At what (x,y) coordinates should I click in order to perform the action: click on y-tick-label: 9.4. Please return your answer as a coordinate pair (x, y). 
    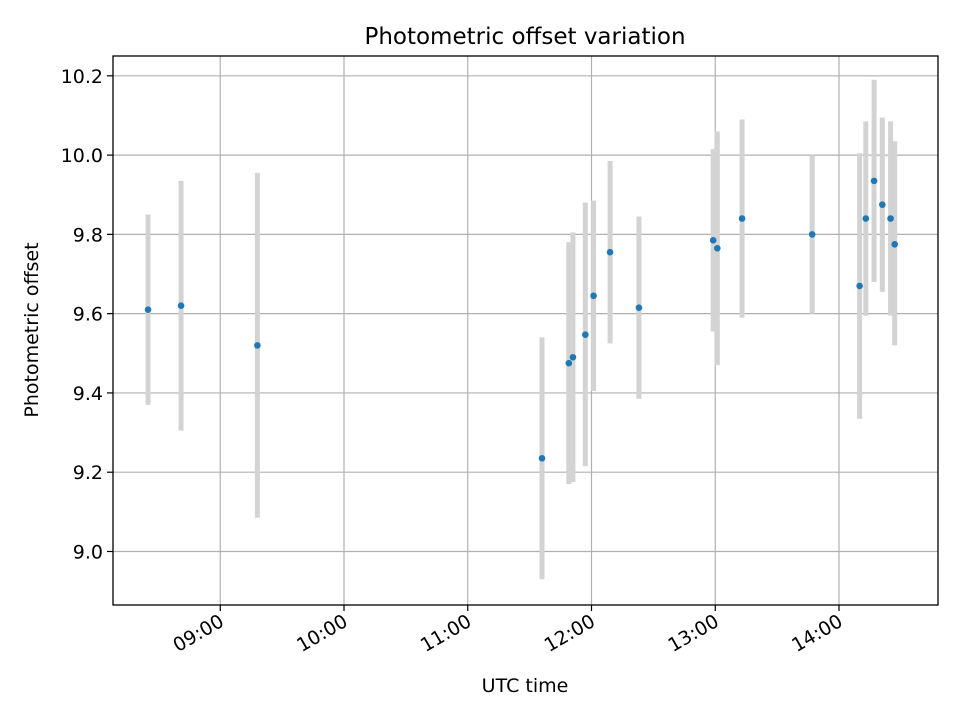
    Looking at the image, I should click on (88, 394).